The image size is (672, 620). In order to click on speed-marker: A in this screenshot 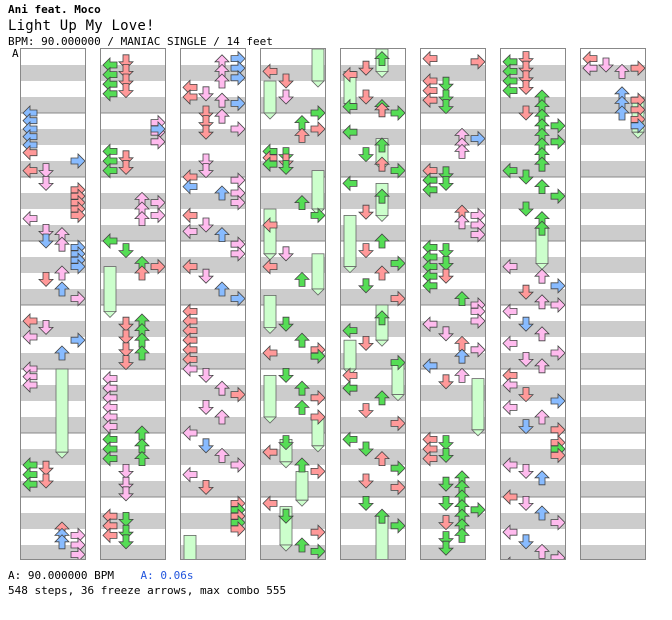, I will do `click(15, 53)`.